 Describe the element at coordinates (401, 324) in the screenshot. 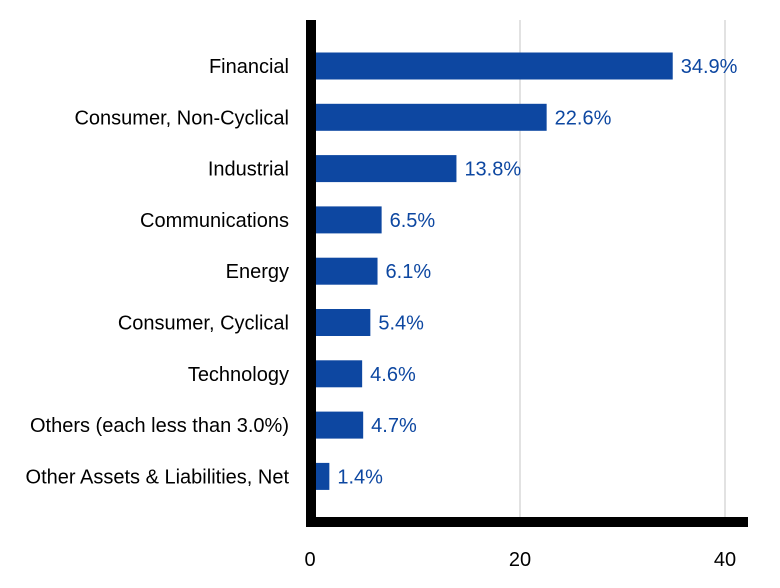

I see `data-label: 5.4%` at that location.